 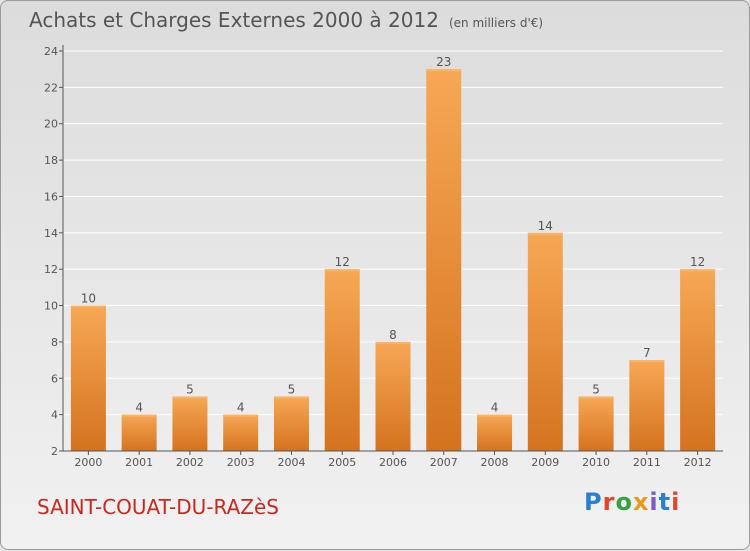 What do you see at coordinates (545, 462) in the screenshot?
I see `x-tick-label: 2009` at bounding box center [545, 462].